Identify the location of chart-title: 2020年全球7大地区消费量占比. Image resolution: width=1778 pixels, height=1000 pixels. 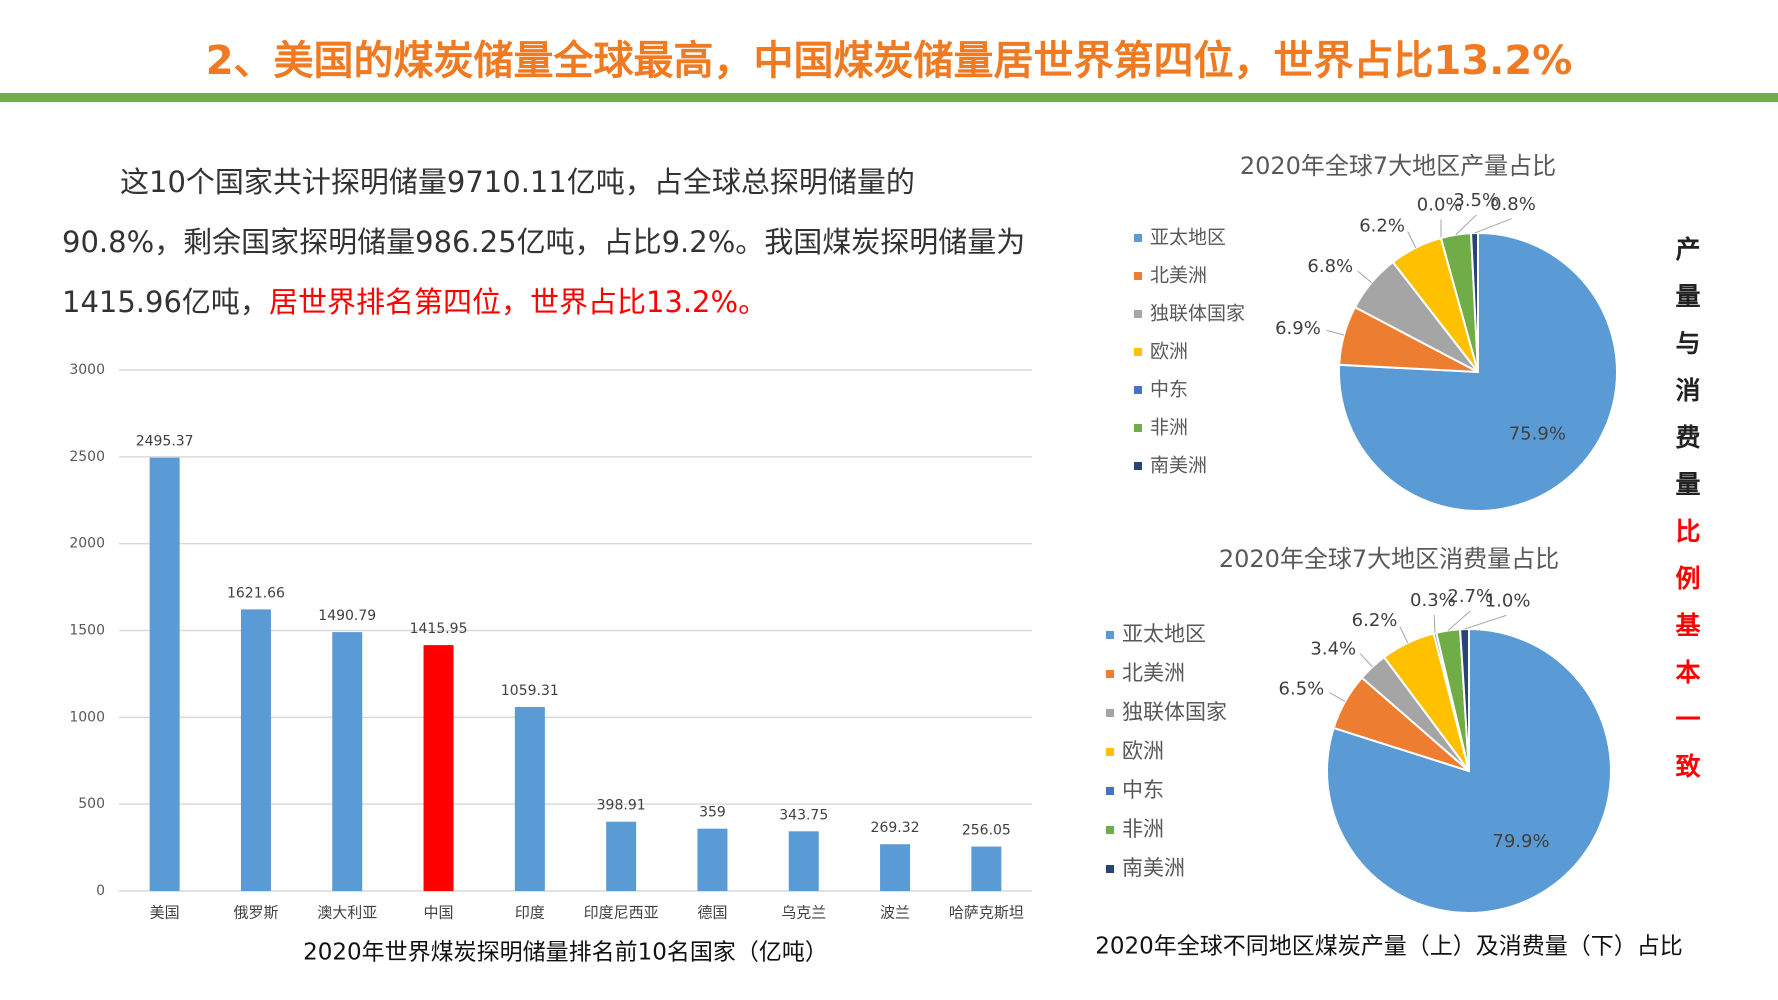
(1389, 559).